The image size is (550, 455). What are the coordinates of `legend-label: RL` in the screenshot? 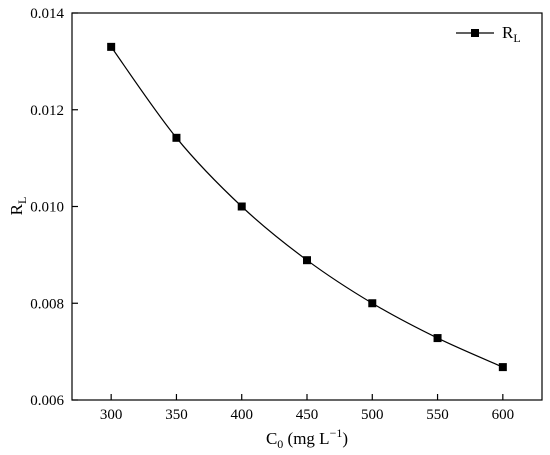 It's located at (511, 34).